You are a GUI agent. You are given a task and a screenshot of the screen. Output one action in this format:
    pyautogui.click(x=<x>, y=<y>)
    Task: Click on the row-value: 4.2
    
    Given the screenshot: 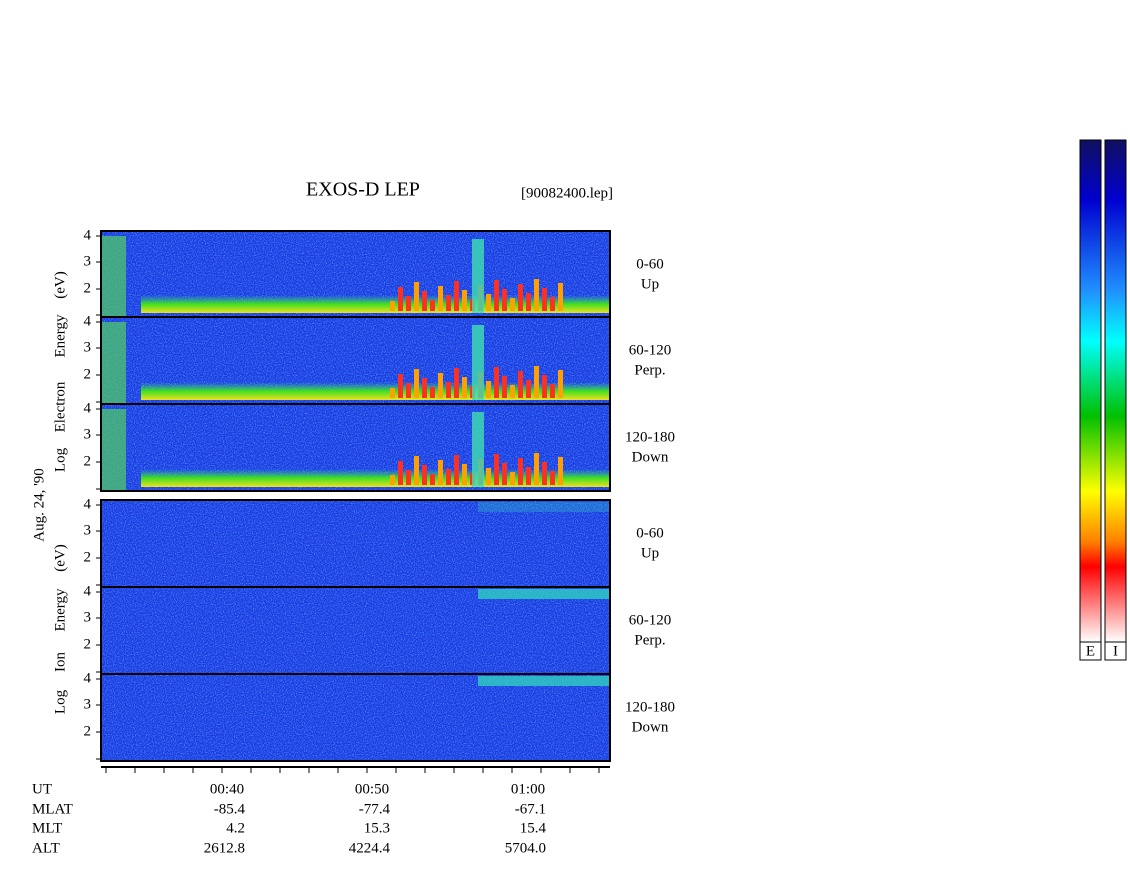 What is the action you would take?
    pyautogui.click(x=235, y=828)
    